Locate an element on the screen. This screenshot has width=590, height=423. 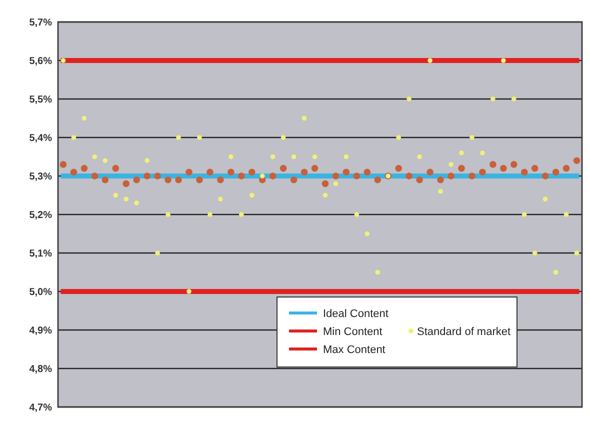
legend-label: Min Content is located at coordinates (352, 332).